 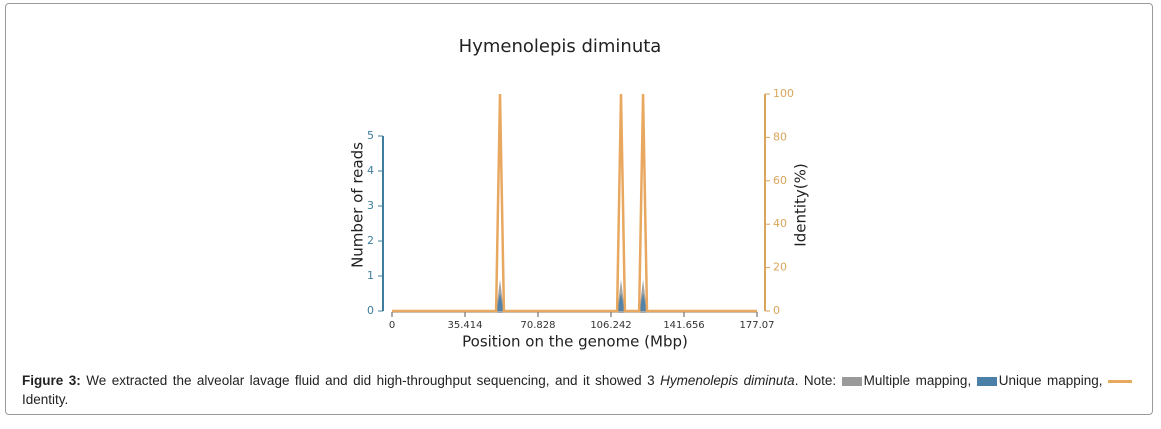 I want to click on x-tick-label: 35.414, so click(x=465, y=325).